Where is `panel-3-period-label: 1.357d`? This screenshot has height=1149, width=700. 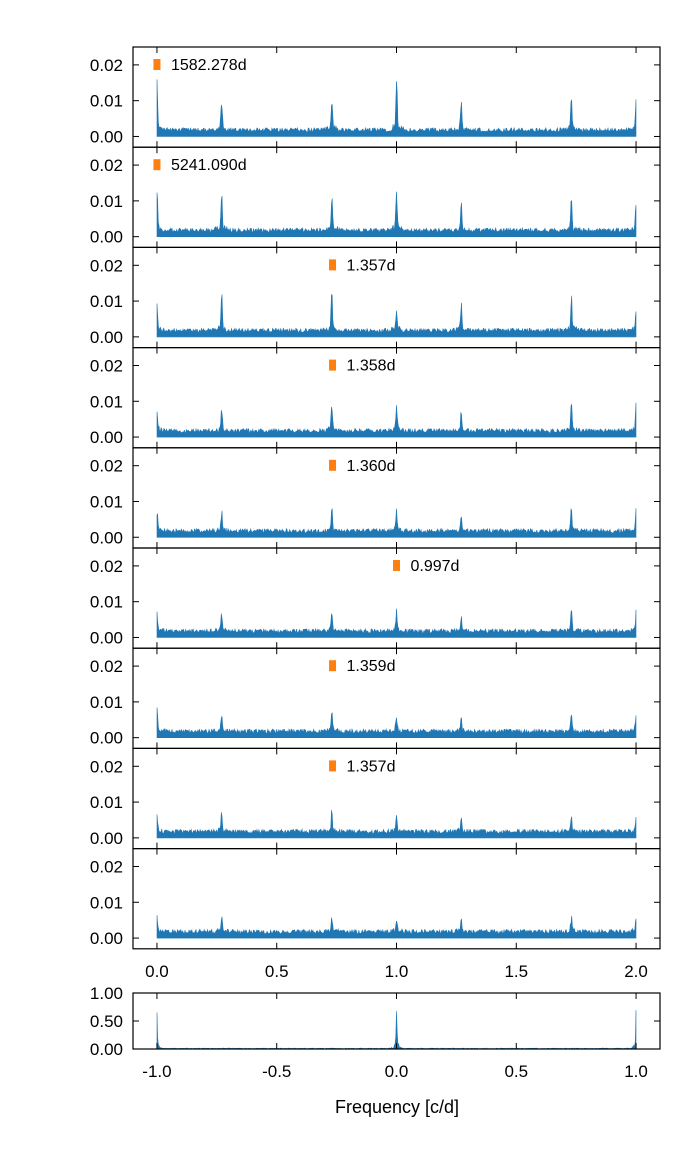 panel-3-period-label: 1.357d is located at coordinates (371, 265).